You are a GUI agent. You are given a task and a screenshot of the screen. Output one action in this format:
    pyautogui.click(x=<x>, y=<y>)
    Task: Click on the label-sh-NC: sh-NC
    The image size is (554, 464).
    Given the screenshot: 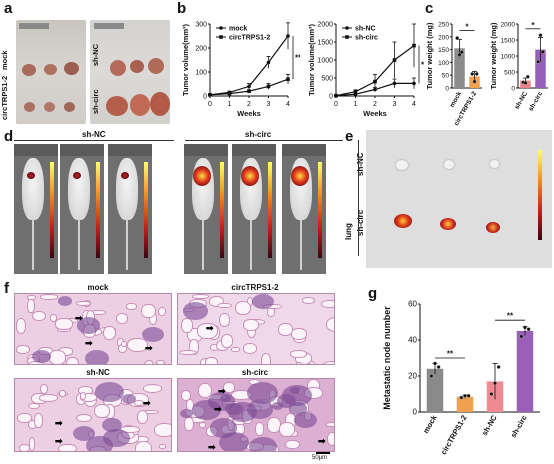 What is the action you would take?
    pyautogui.click(x=95, y=54)
    